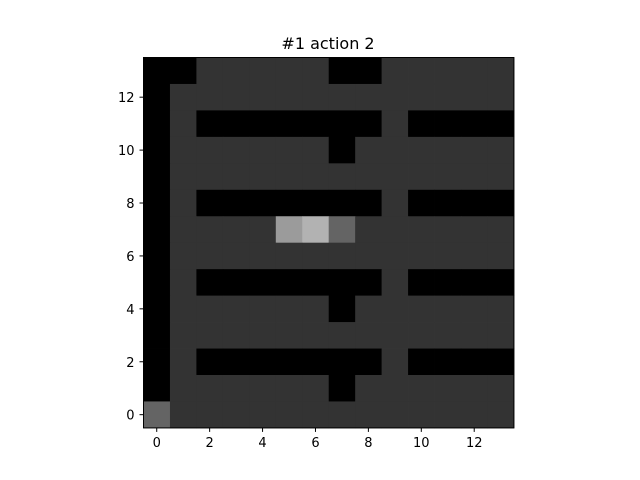 The height and width of the screenshot is (480, 640). I want to click on x-tick-label: 2, so click(210, 443).